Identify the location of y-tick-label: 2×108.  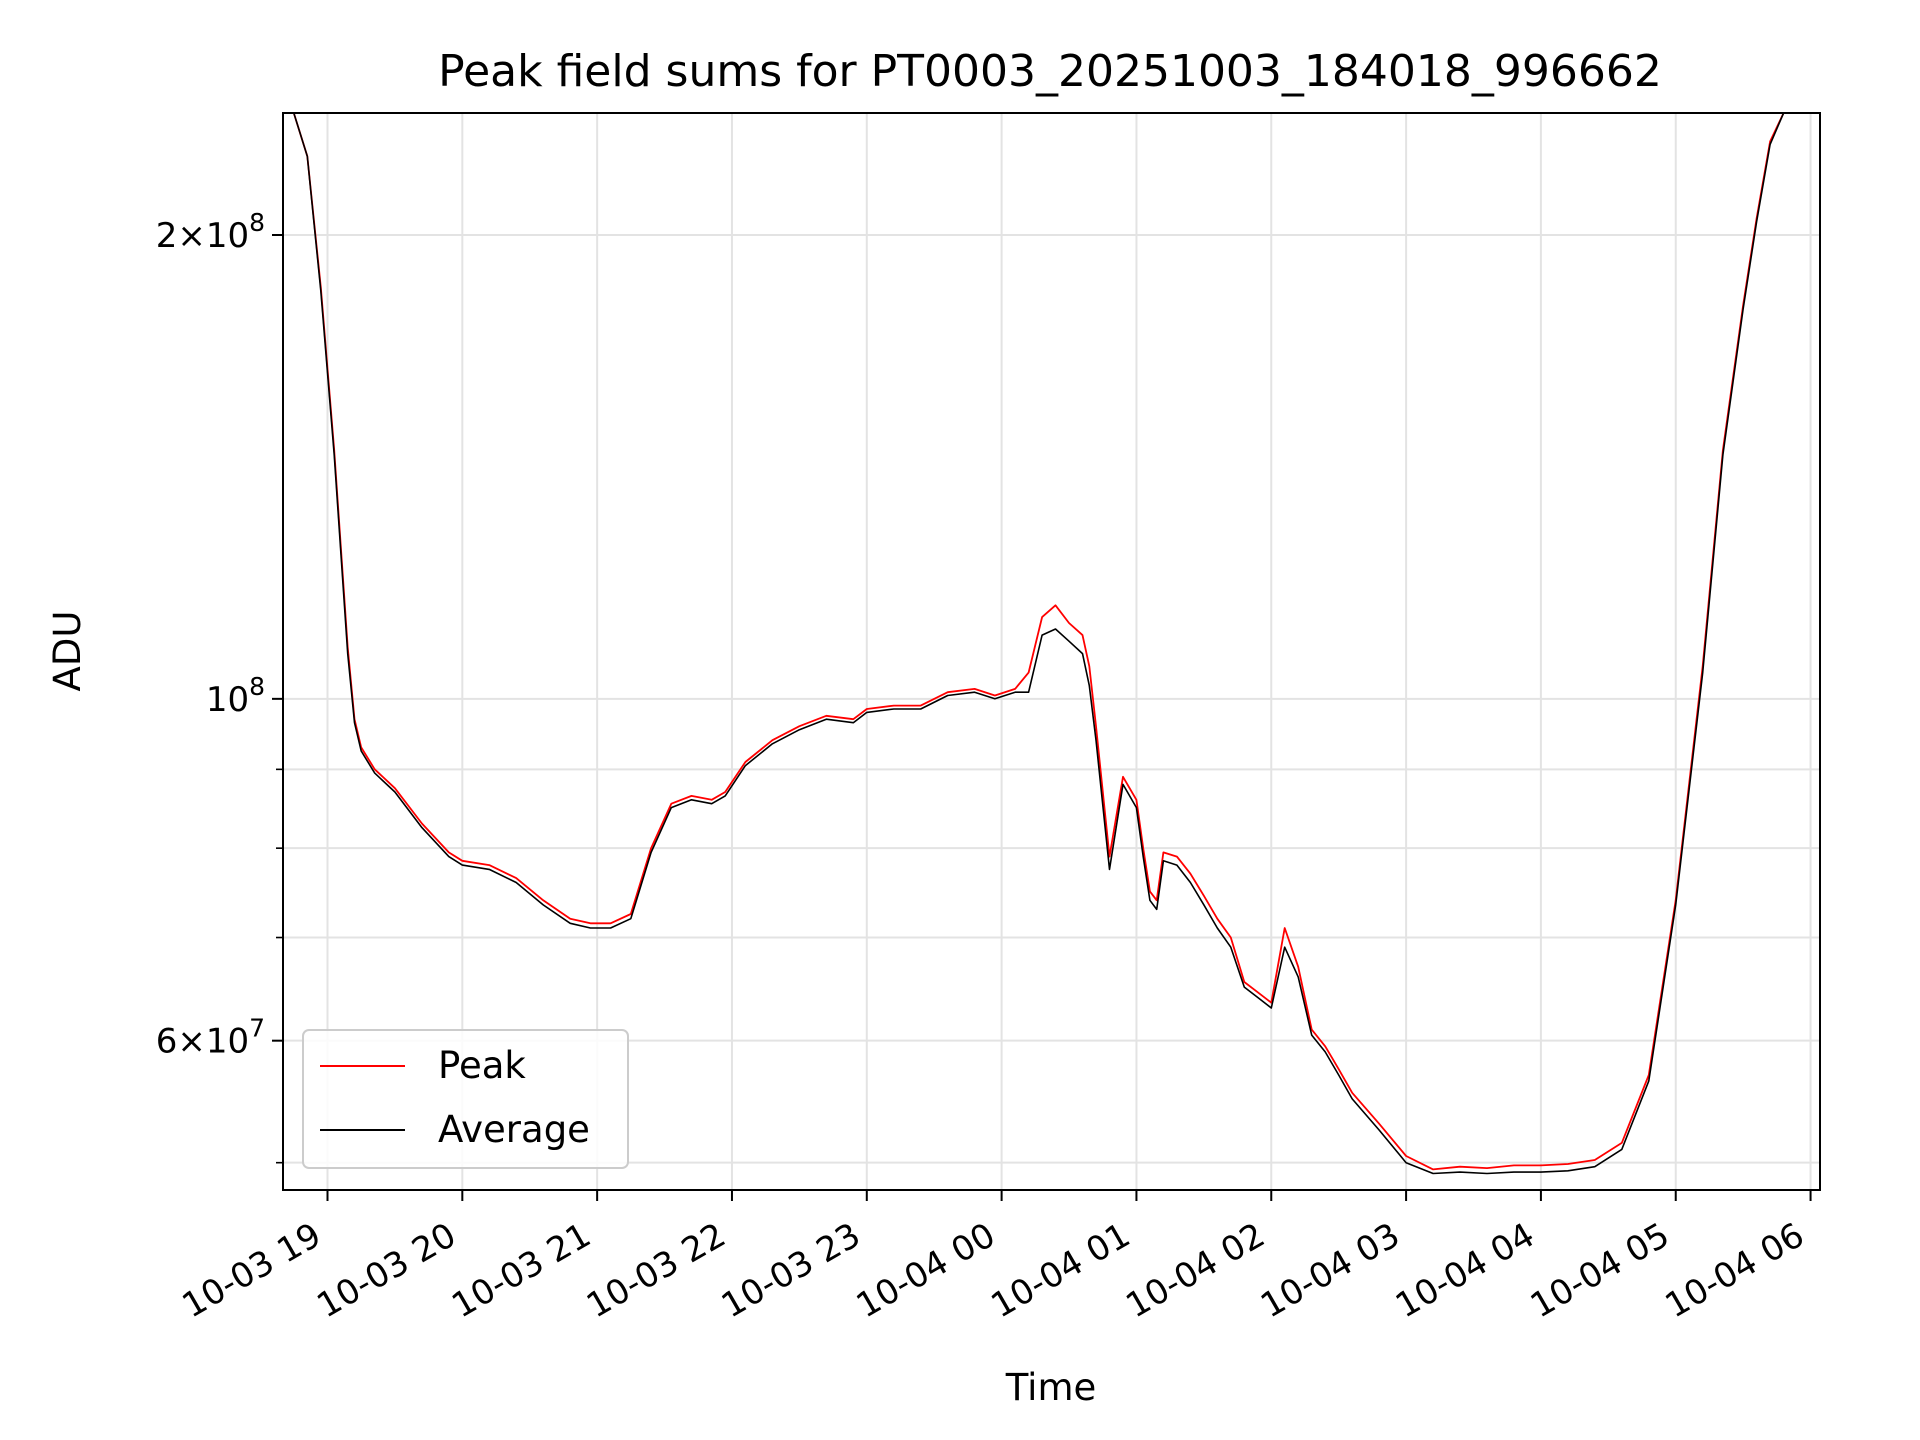
(210, 232).